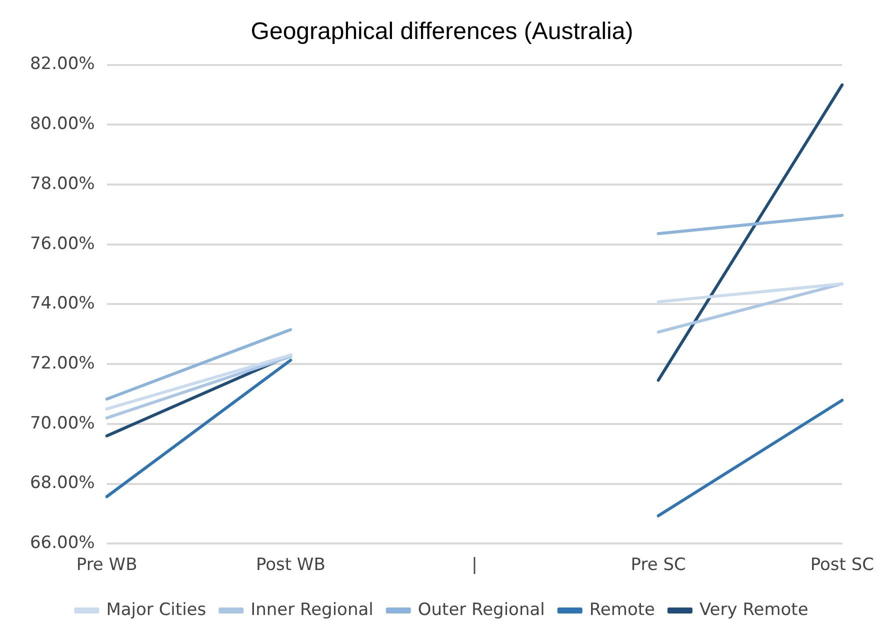 This screenshot has height=637, width=894. What do you see at coordinates (62, 543) in the screenshot?
I see `y-tick-label: 66.00%` at bounding box center [62, 543].